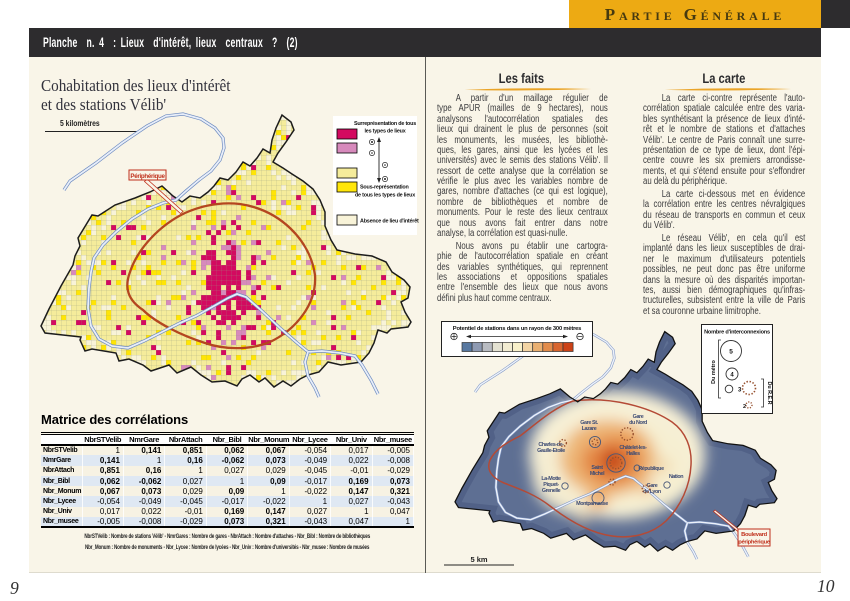 The width and height of the screenshot is (850, 601). I want to click on svg-text: Châtelet-les-, so click(633, 448).